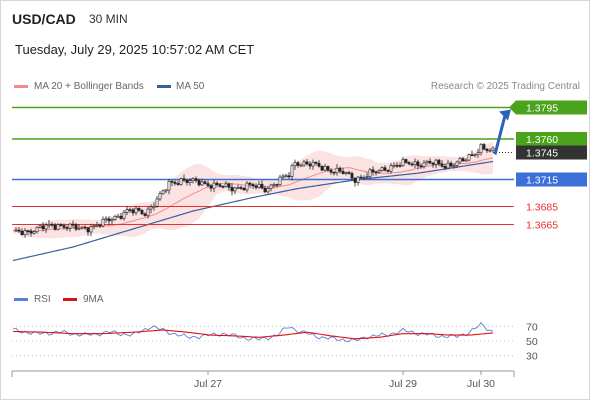 Image resolution: width=590 pixels, height=400 pixels. What do you see at coordinates (44, 19) in the screenshot?
I see `symbol-title: USD/CAD` at bounding box center [44, 19].